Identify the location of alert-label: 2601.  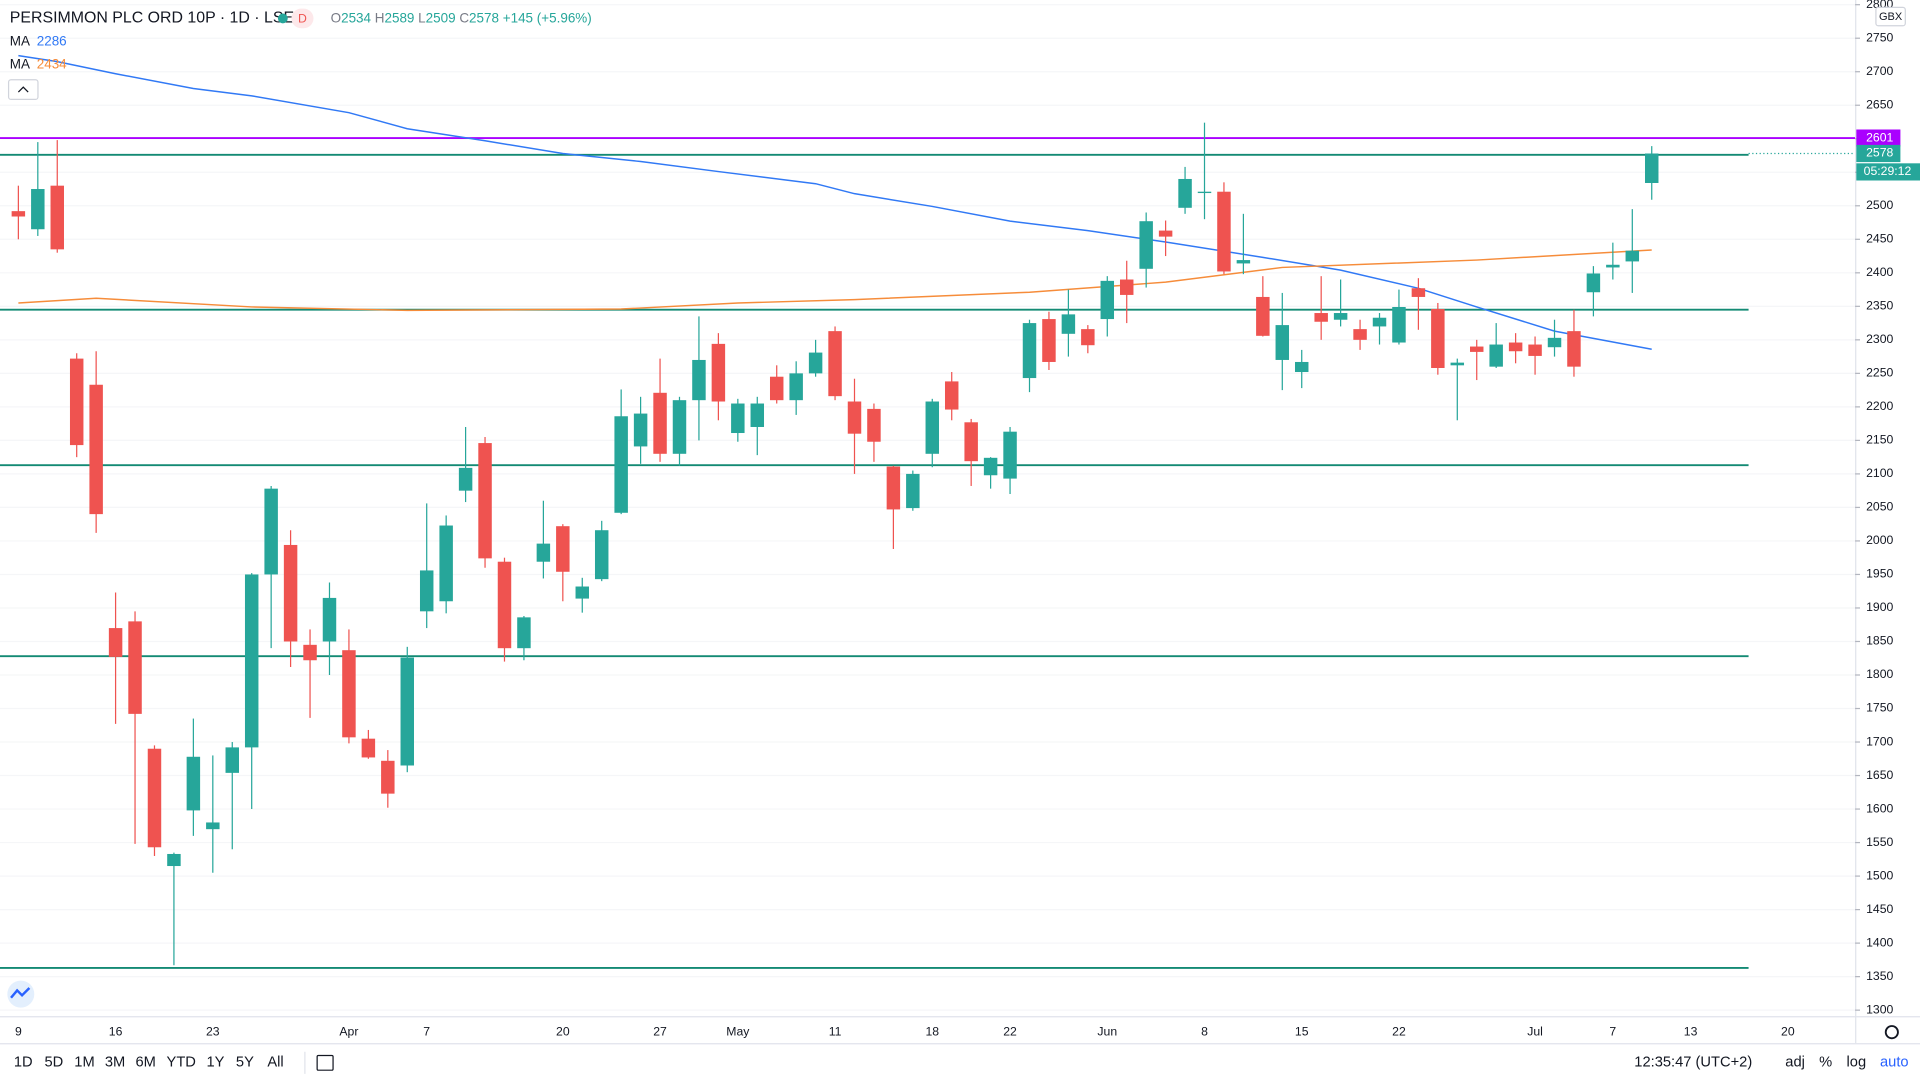
(1879, 137).